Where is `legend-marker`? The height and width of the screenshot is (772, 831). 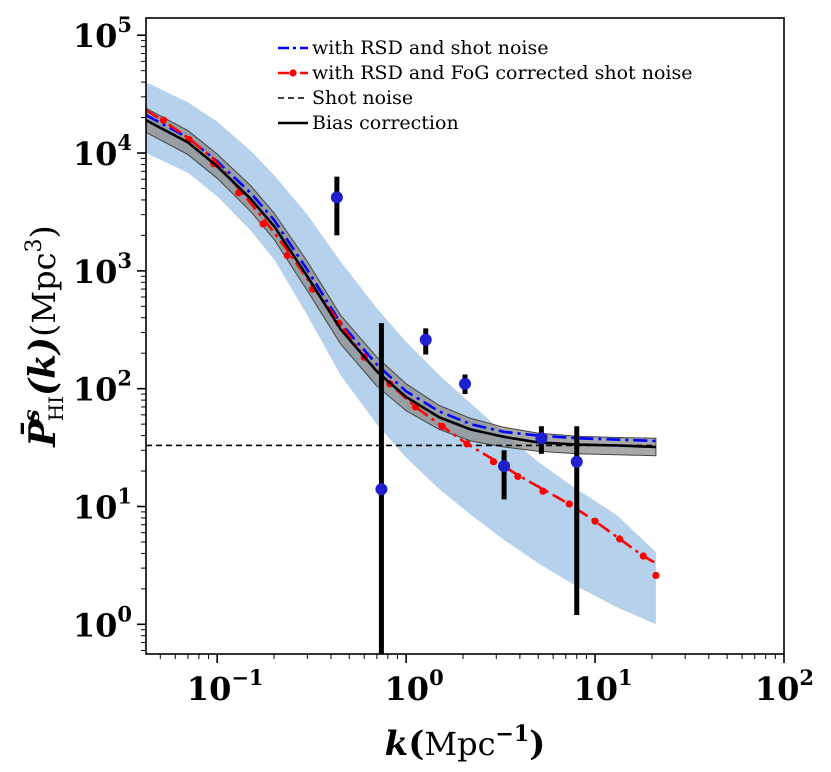 legend-marker is located at coordinates (293, 73).